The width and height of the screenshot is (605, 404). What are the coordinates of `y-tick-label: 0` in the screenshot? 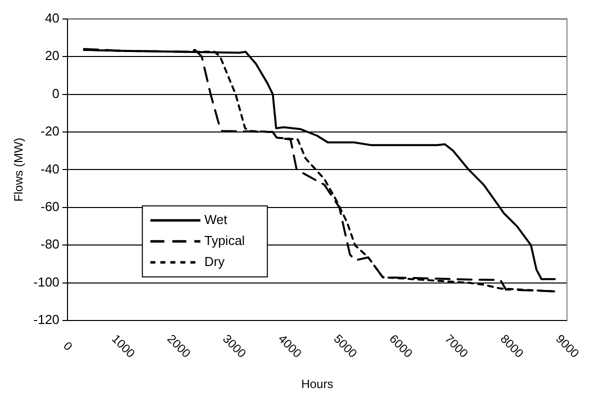 It's located at (56, 93).